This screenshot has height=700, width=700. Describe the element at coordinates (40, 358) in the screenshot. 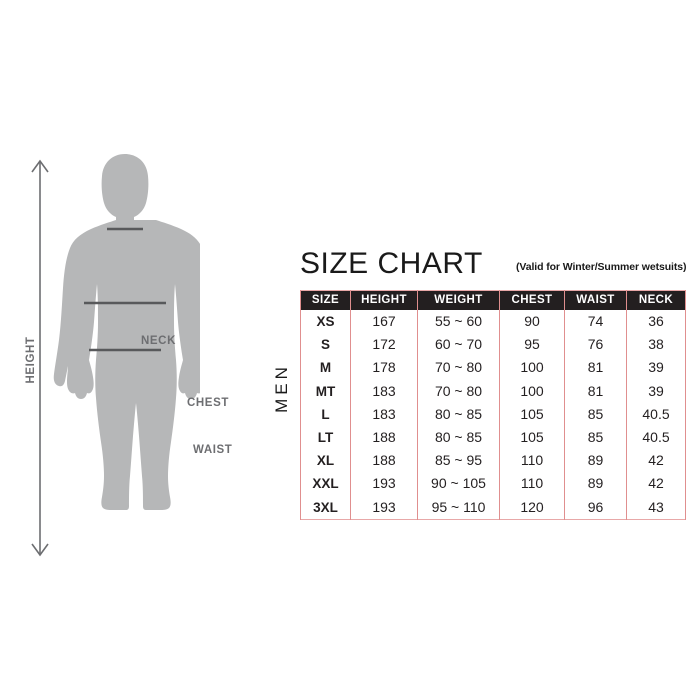

I see `height-arrow-icon` at that location.